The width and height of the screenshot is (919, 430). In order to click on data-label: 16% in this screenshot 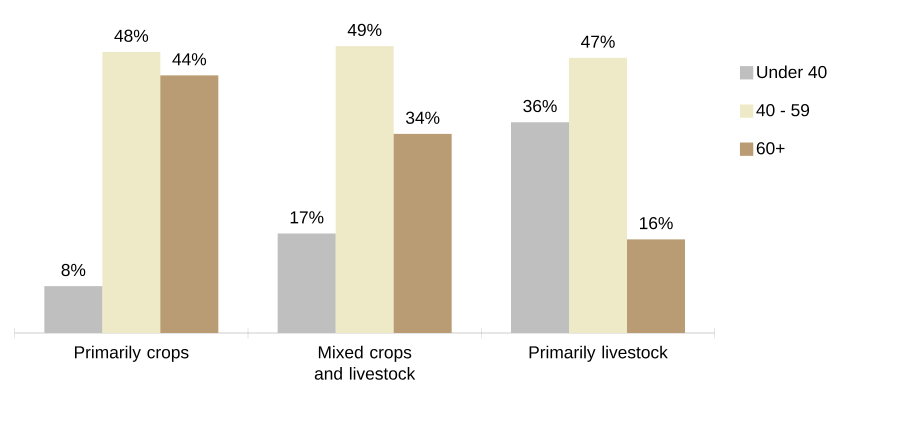, I will do `click(656, 223)`.